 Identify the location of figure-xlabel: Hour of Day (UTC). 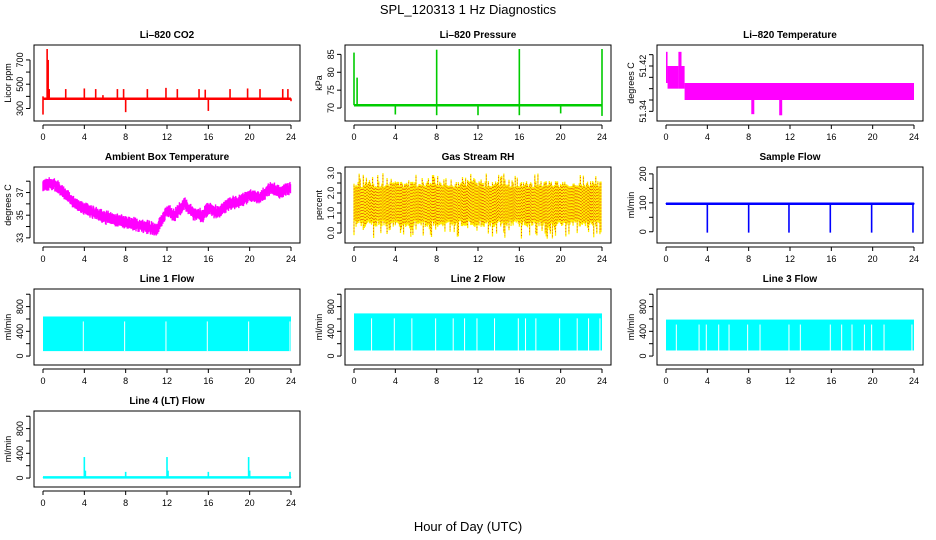
(468, 526).